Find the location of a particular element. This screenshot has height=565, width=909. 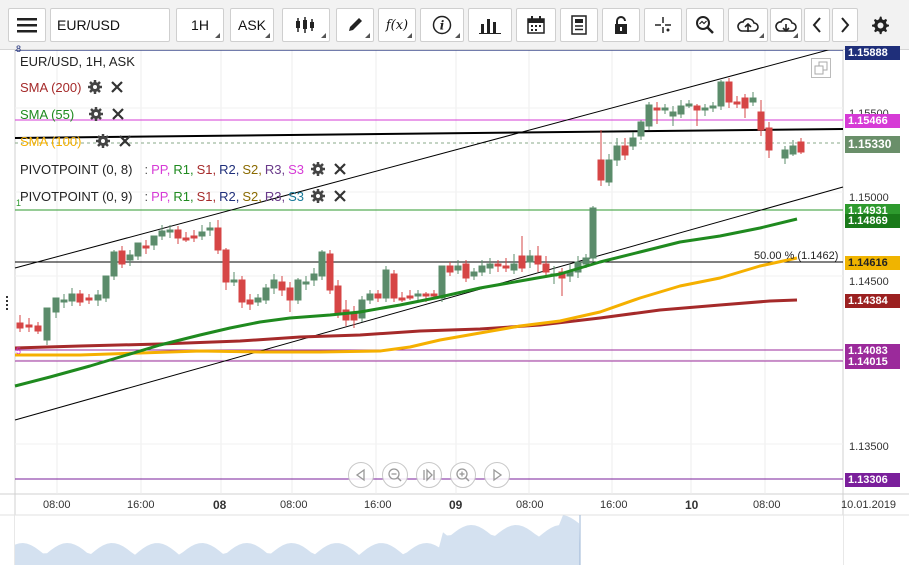

legend-sma100: SMA (100) is located at coordinates (76, 141).